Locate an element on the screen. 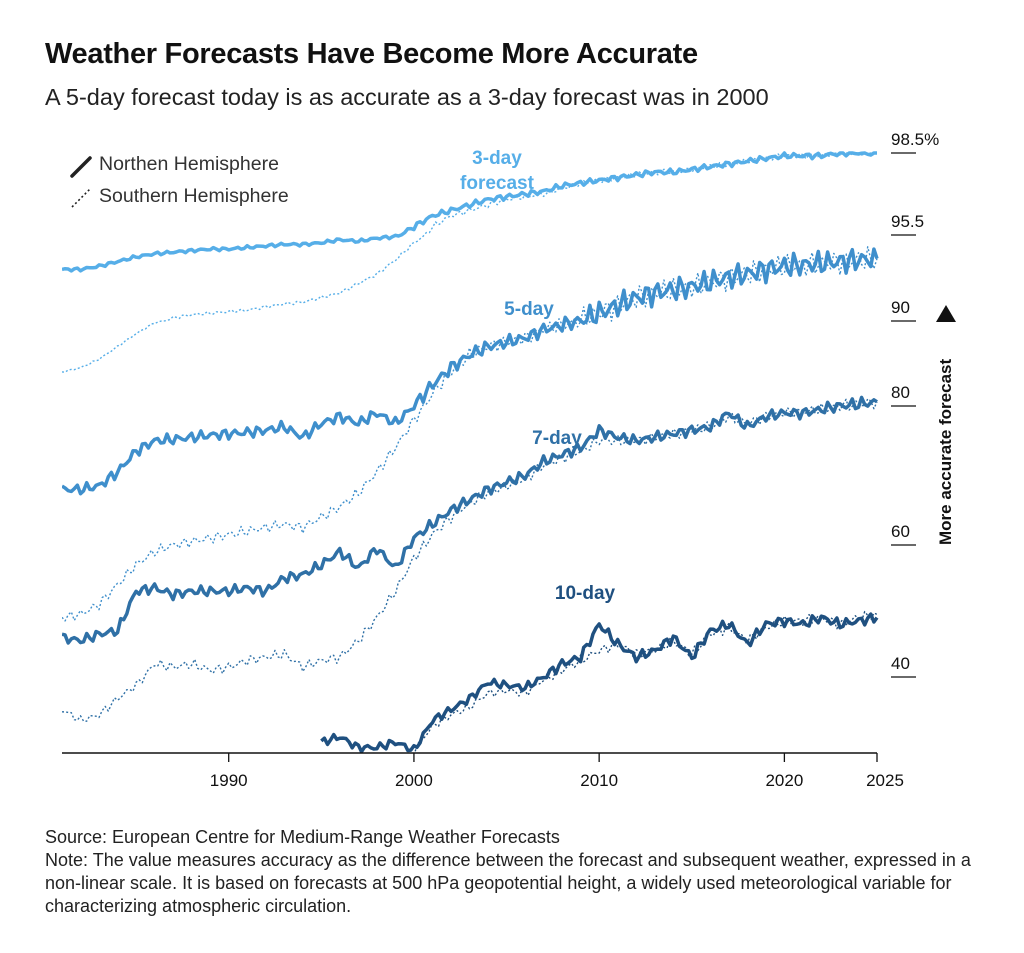 The width and height of the screenshot is (1024, 953). legend-south-label: Southern Hemisphere is located at coordinates (194, 196).